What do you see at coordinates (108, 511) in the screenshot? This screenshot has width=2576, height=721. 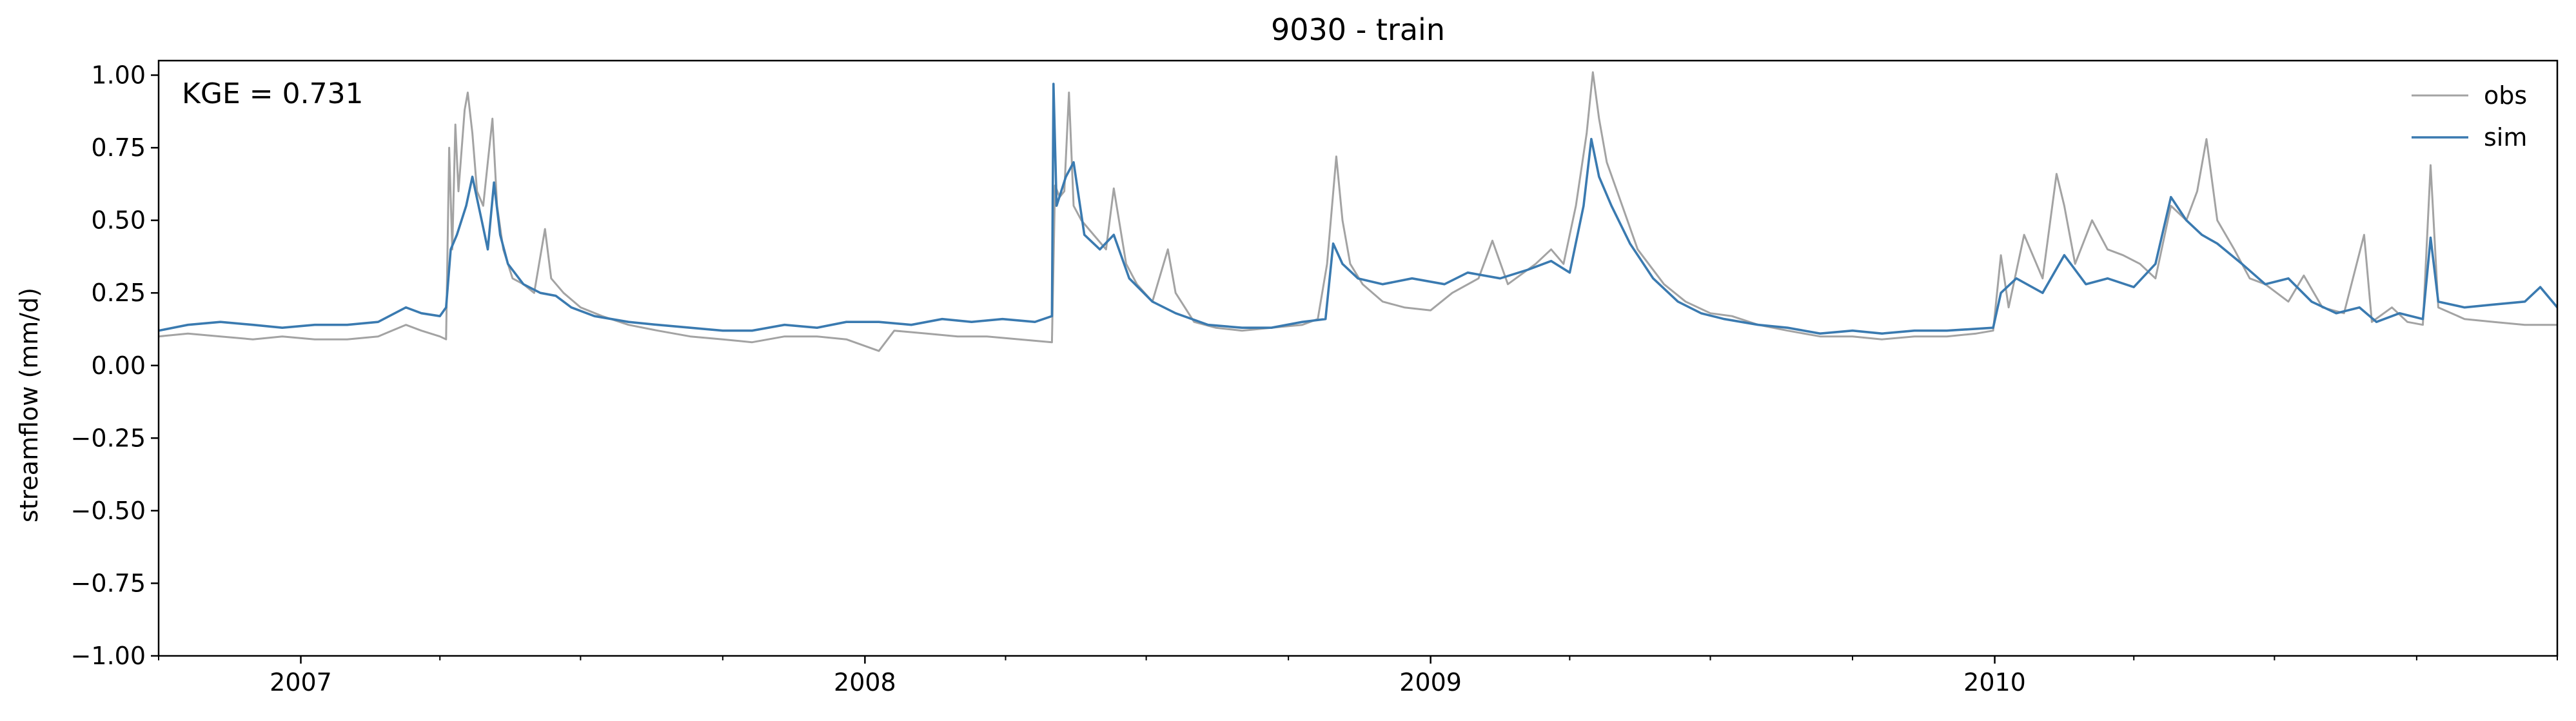 I see `y-tick-label: −0.50` at bounding box center [108, 511].